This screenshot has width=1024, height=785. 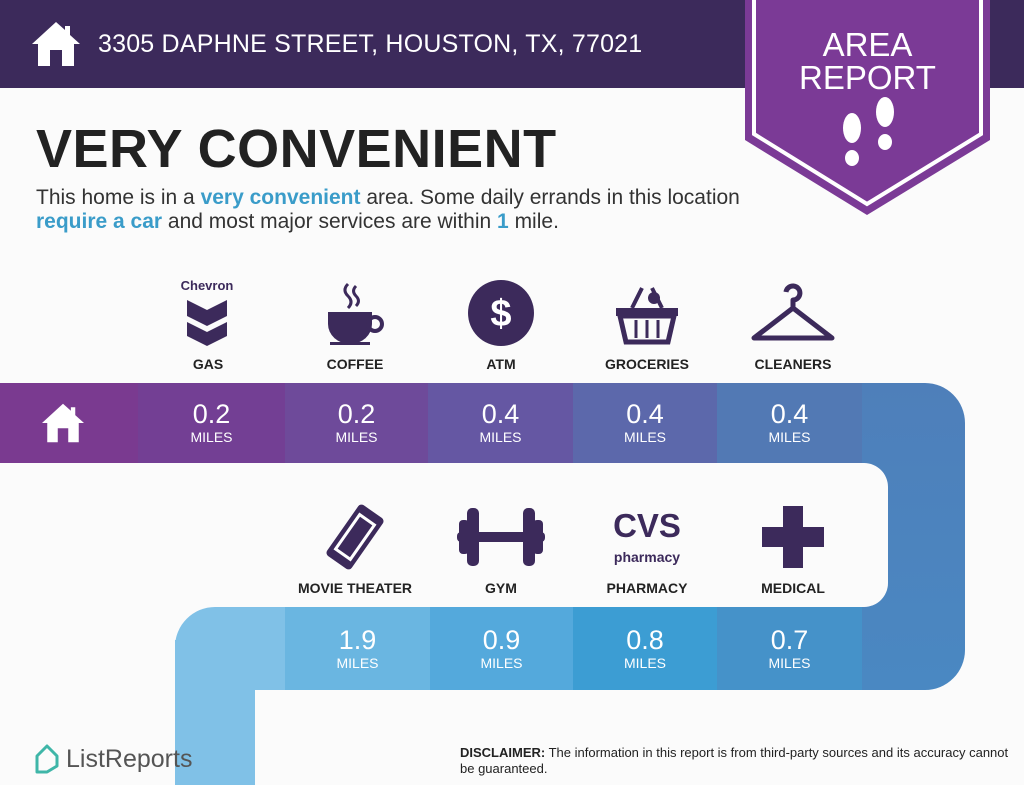 I want to click on route-band-left, so click(x=215, y=712).